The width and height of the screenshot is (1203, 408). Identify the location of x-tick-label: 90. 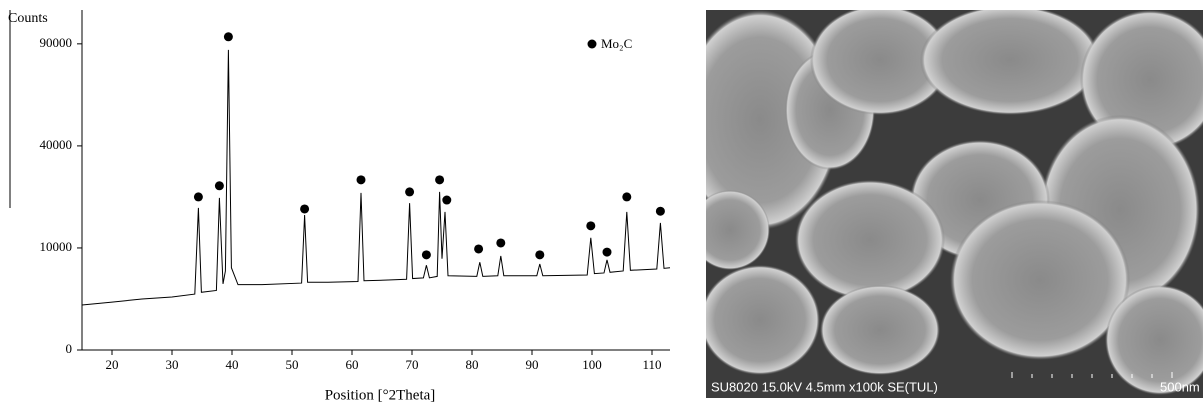
(532, 364).